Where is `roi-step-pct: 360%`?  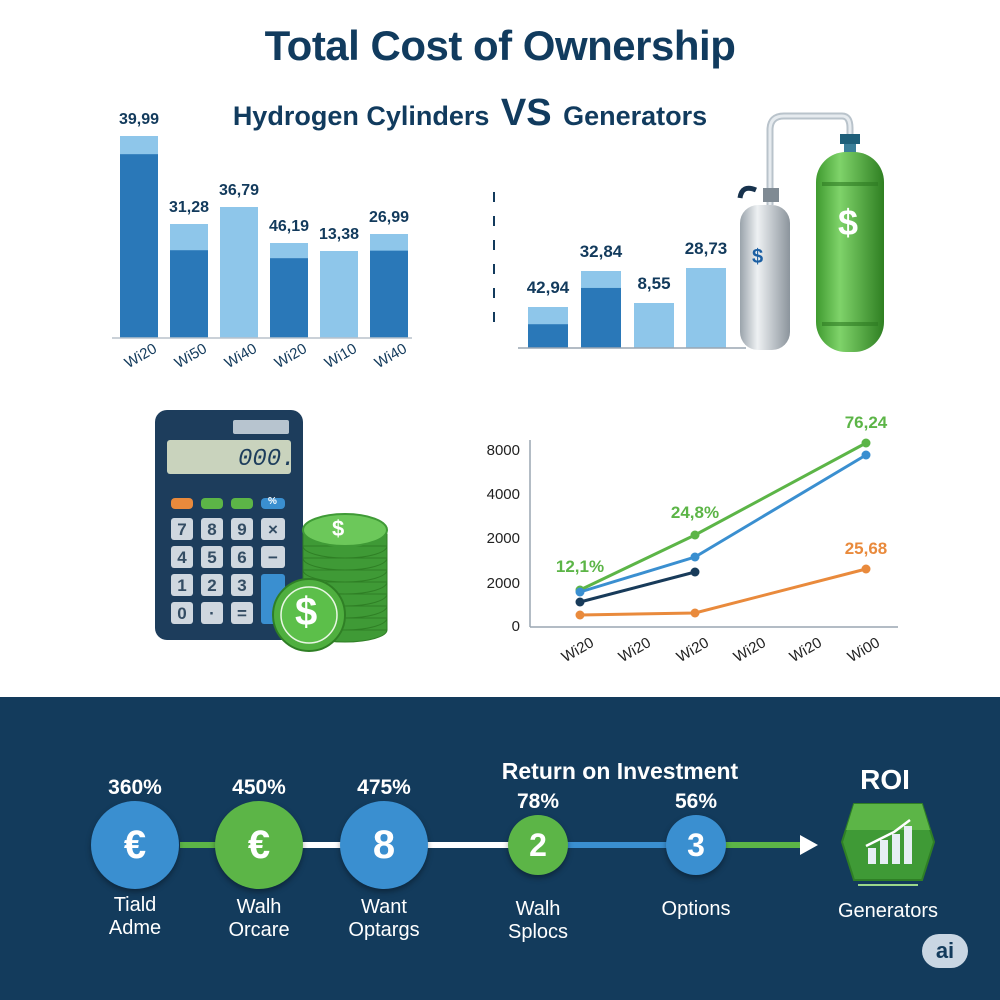 roi-step-pct: 360% is located at coordinates (135, 787).